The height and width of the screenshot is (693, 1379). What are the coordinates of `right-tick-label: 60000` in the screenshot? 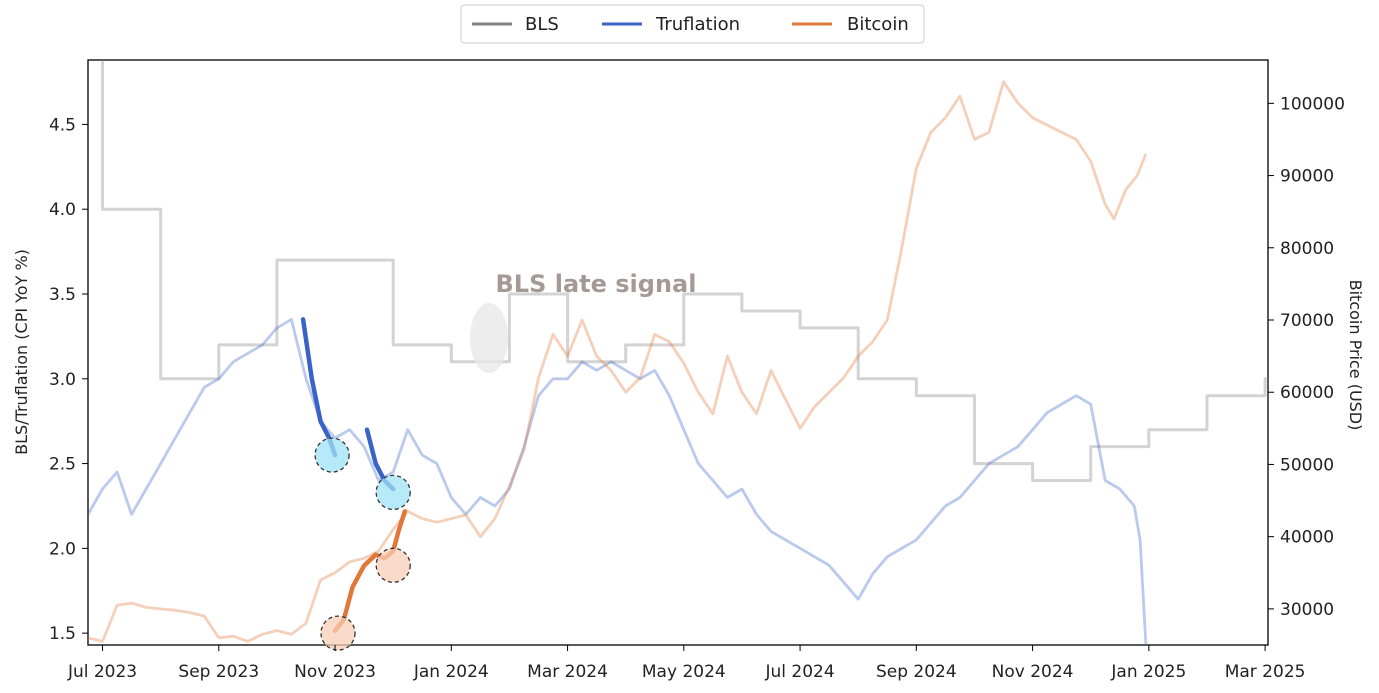 It's located at (1307, 393).